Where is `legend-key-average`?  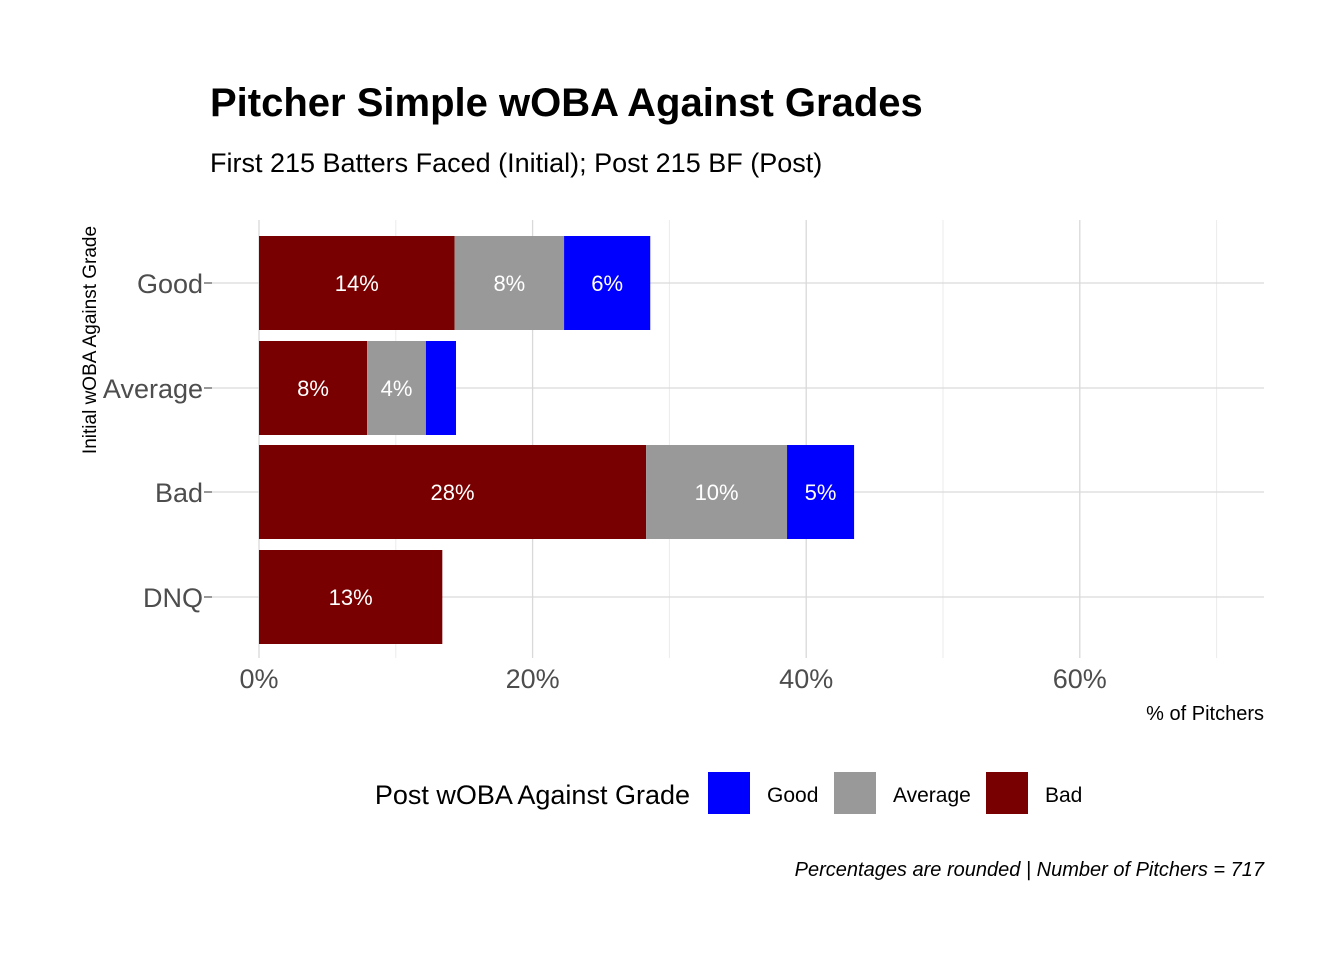 legend-key-average is located at coordinates (855, 793).